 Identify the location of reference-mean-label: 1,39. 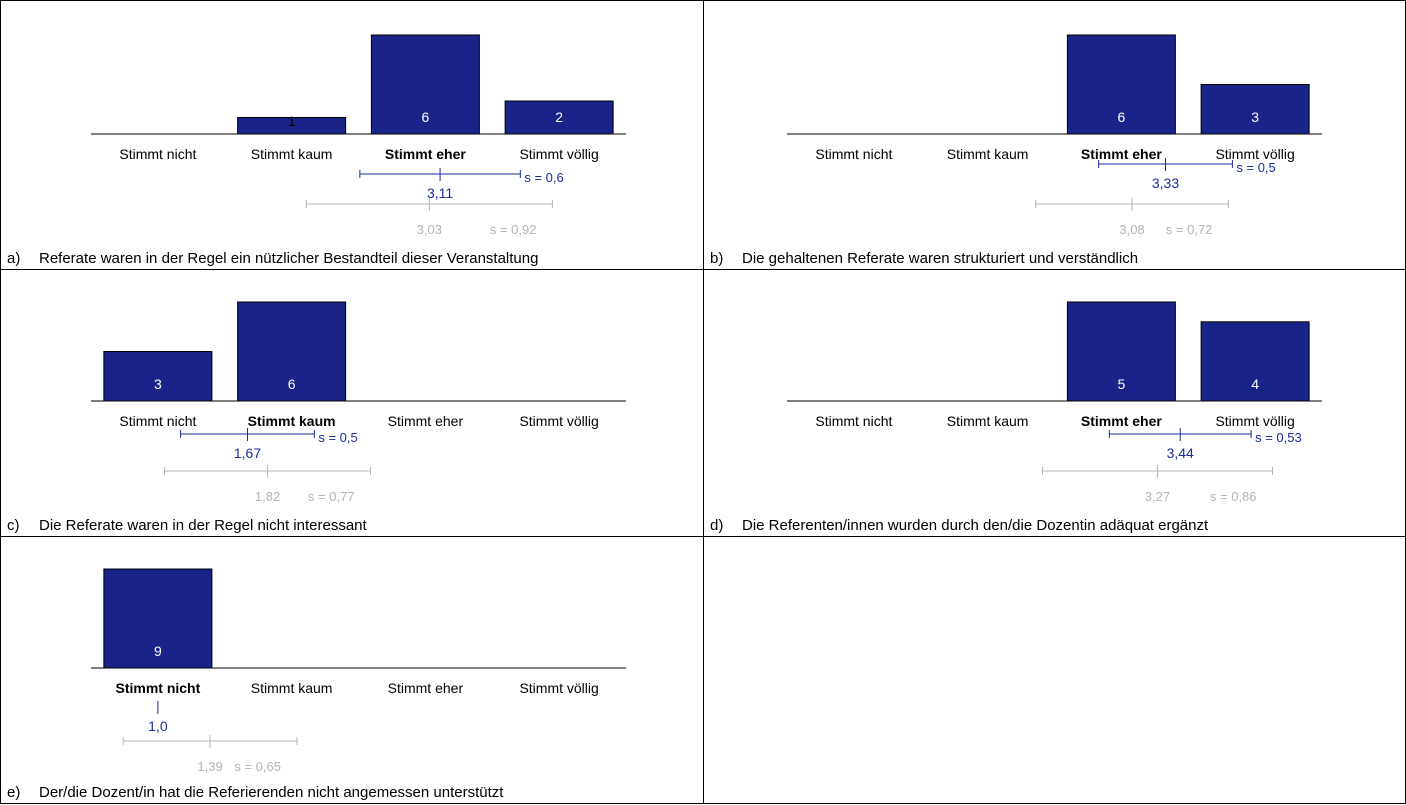
(209, 766).